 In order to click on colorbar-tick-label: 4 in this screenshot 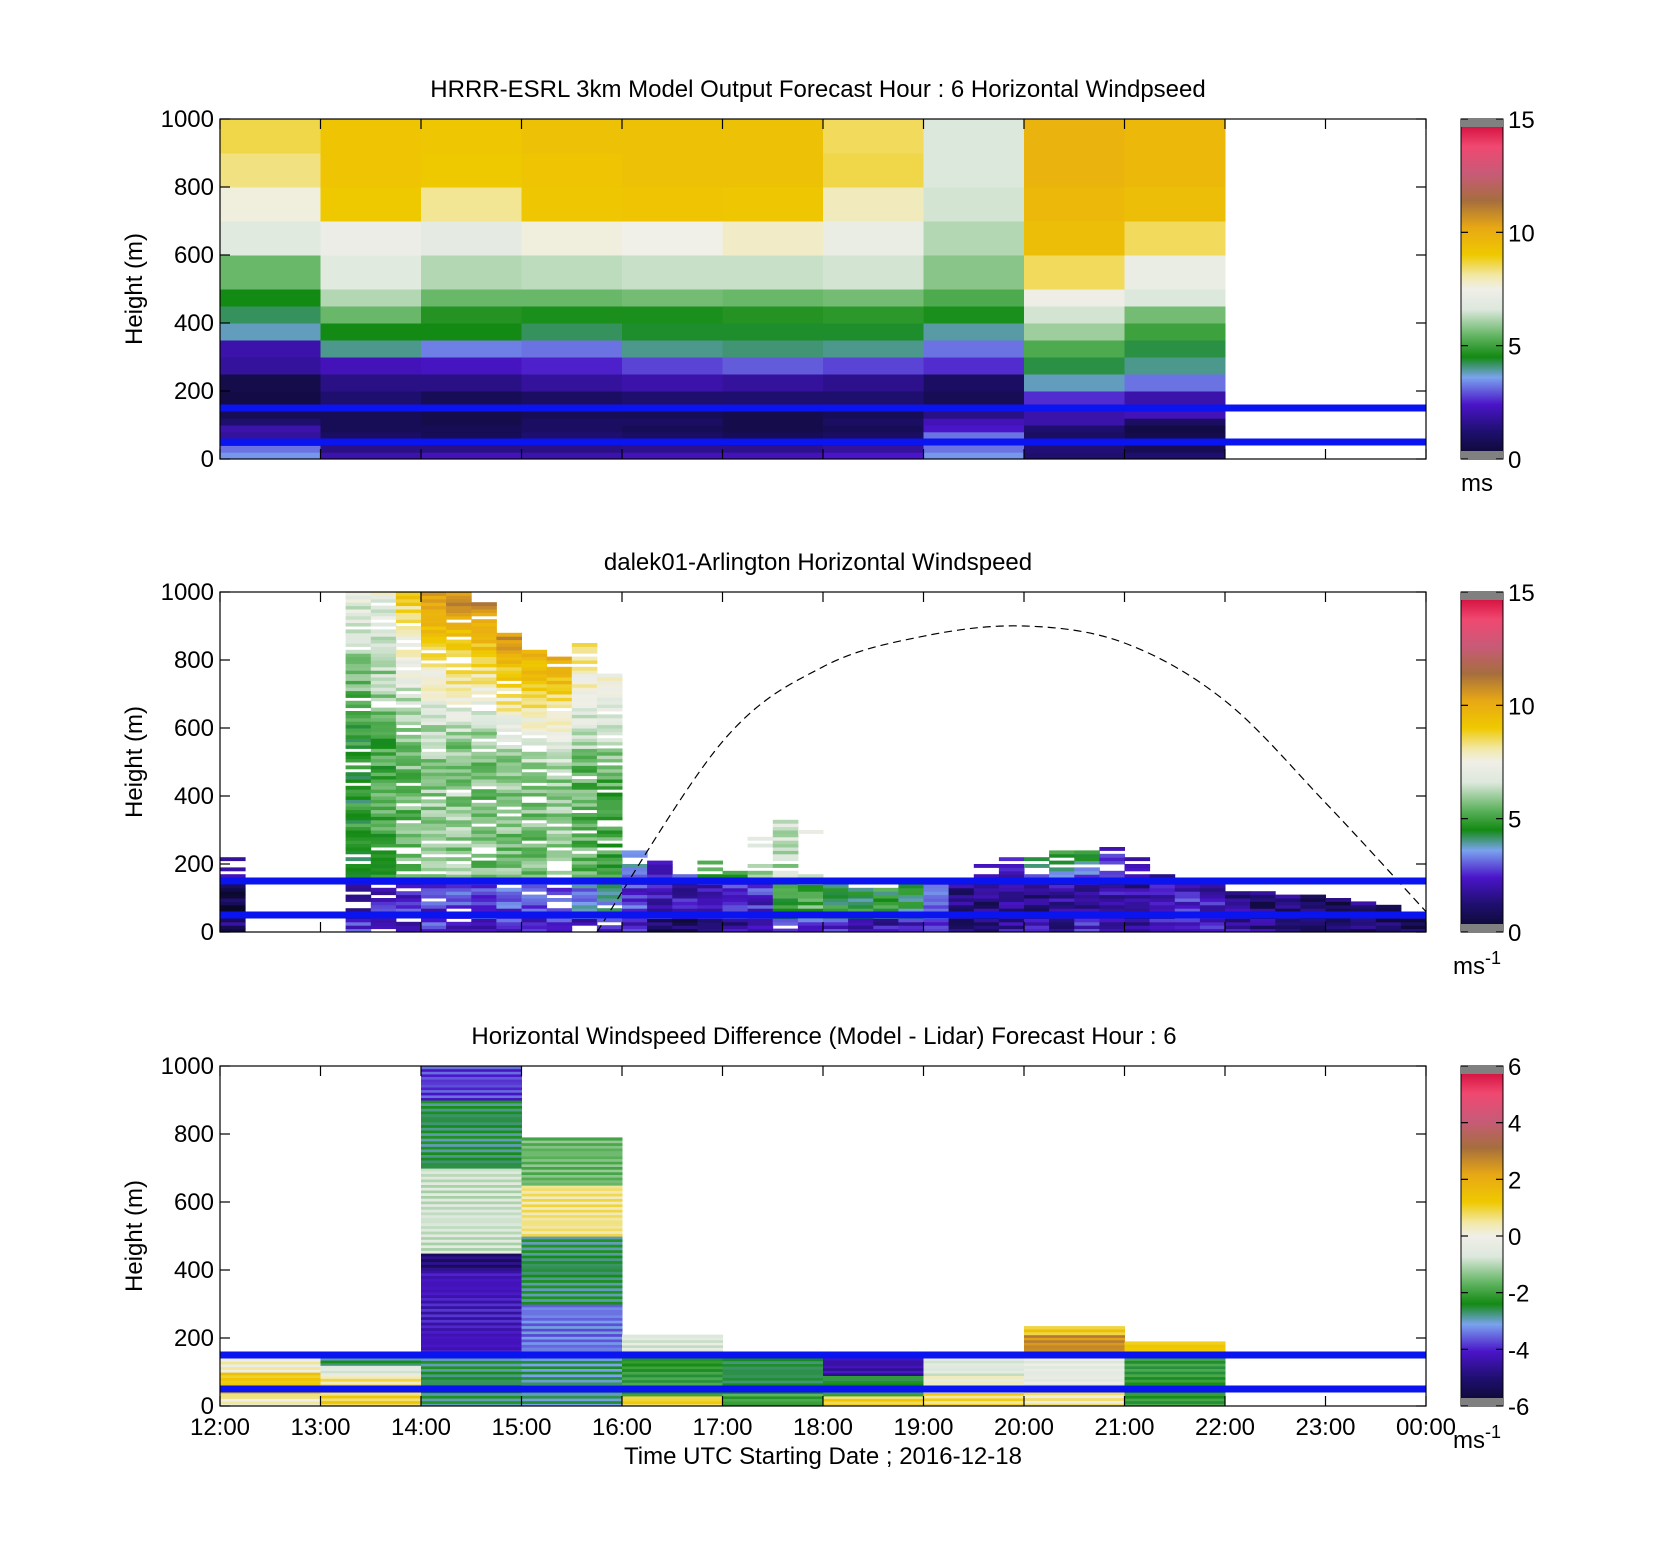, I will do `click(1514, 1124)`.